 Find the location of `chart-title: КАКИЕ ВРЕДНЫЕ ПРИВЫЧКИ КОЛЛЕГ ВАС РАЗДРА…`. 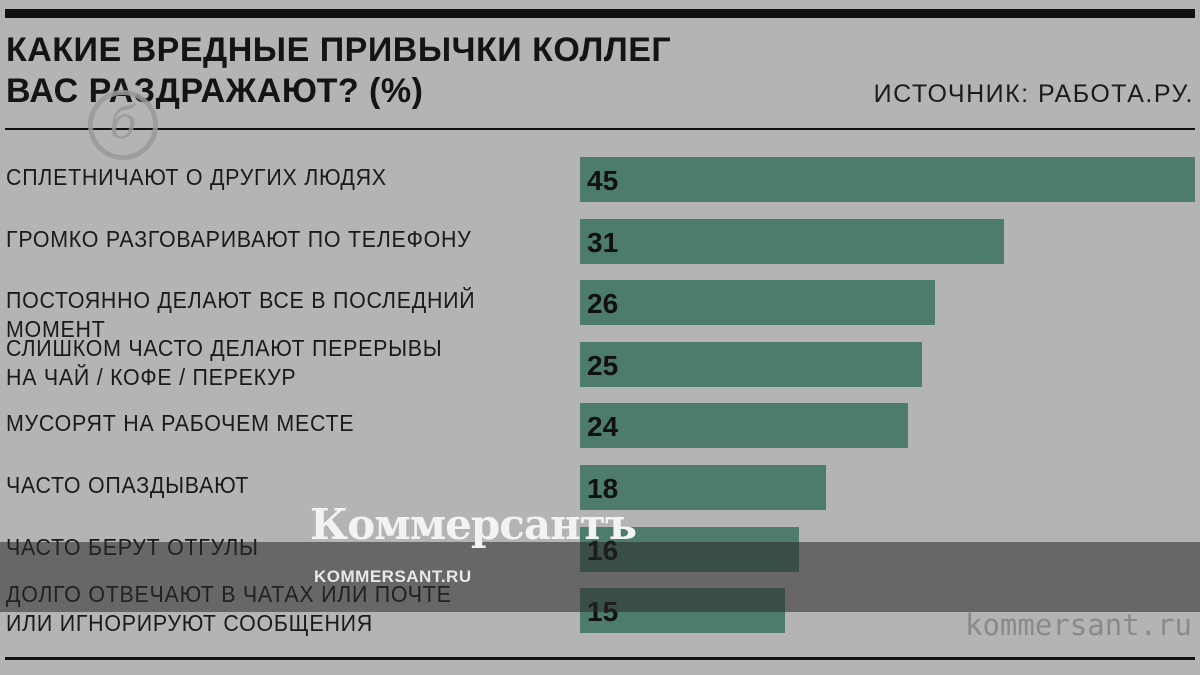

chart-title: КАКИЕ ВРЕДНЫЕ ПРИВЫЧКИ КОЛЛЕГ ВАС РАЗДРА… is located at coordinates (339, 70).